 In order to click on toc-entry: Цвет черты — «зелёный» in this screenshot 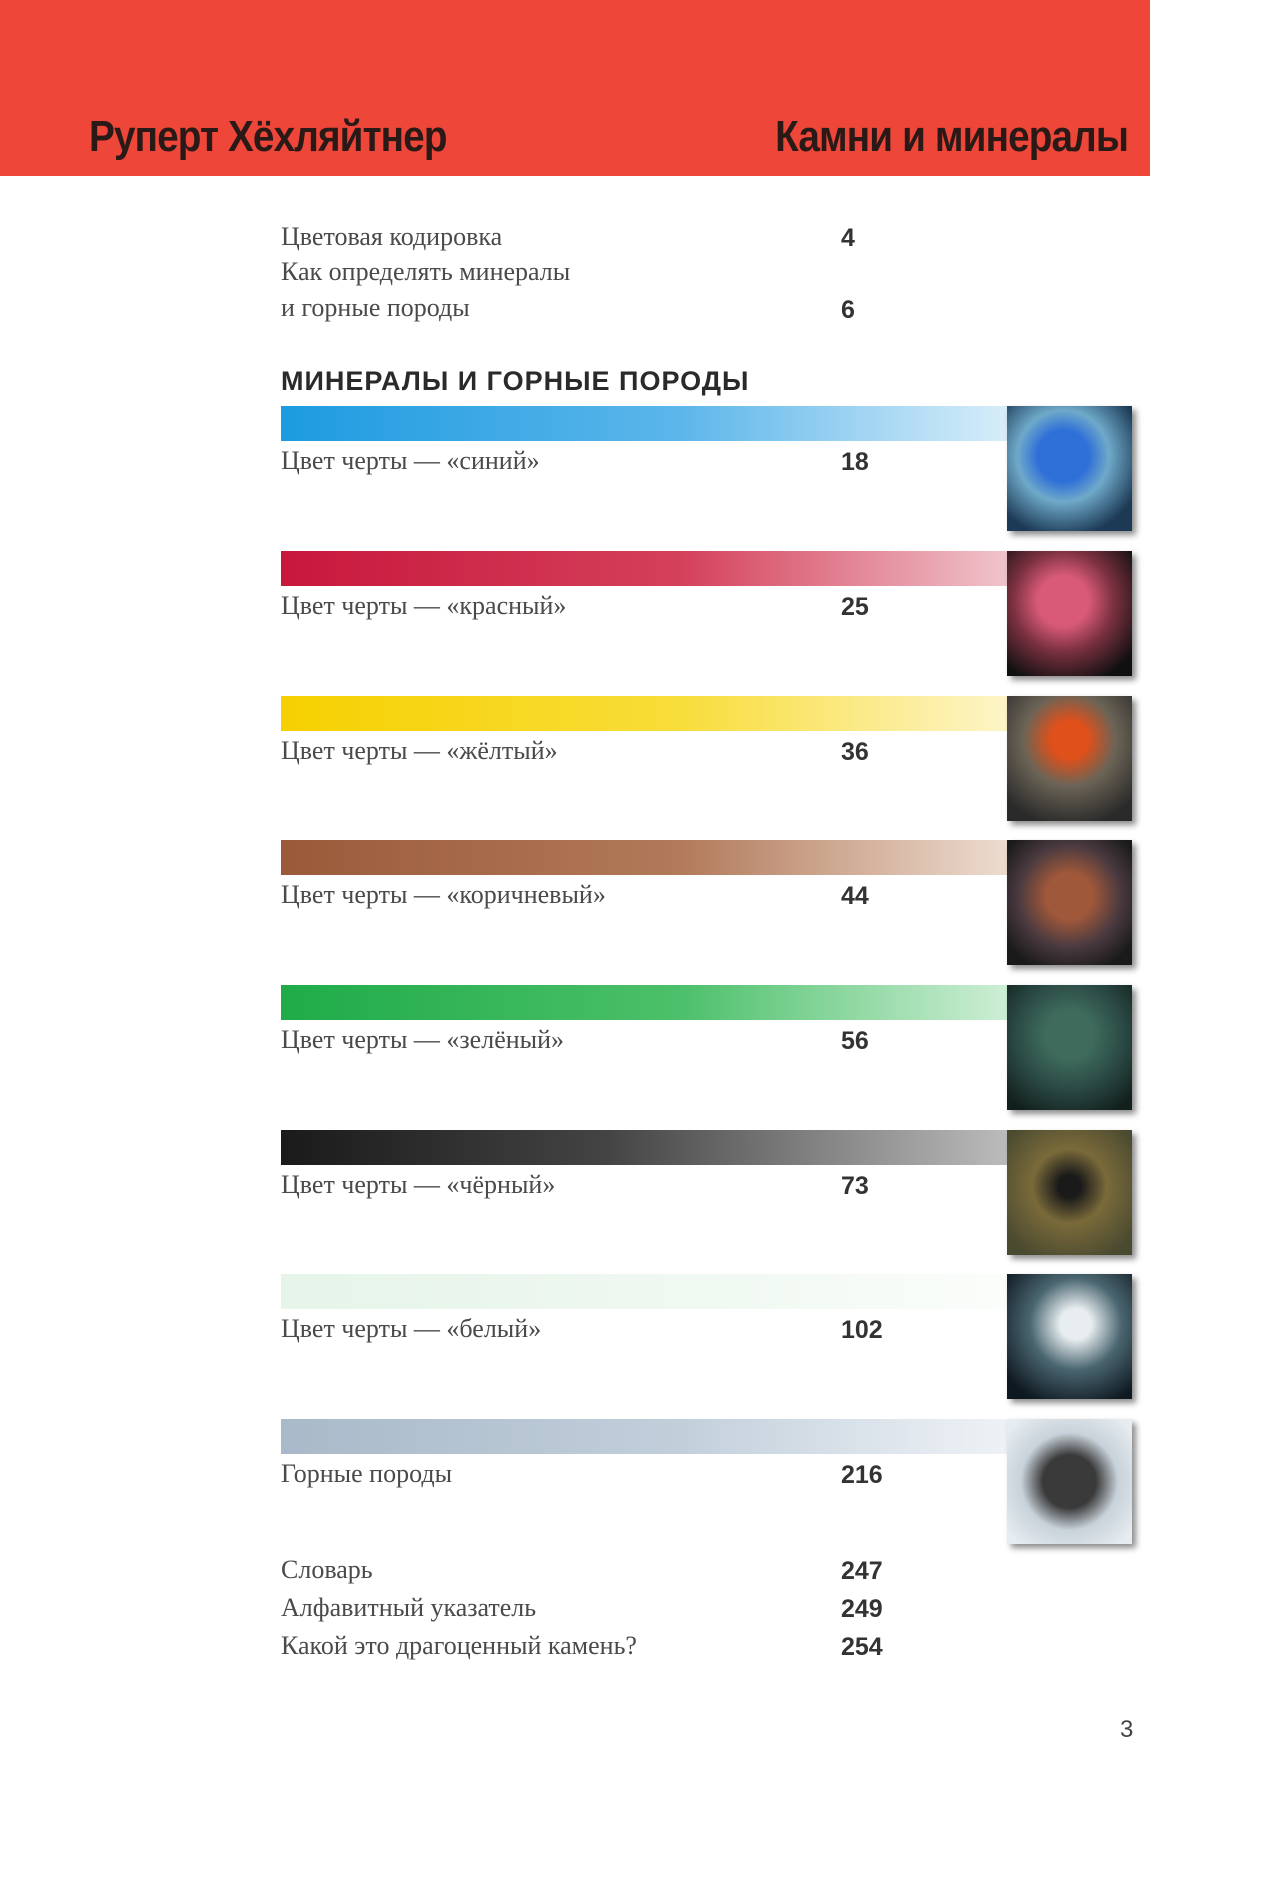, I will do `click(423, 1039)`.